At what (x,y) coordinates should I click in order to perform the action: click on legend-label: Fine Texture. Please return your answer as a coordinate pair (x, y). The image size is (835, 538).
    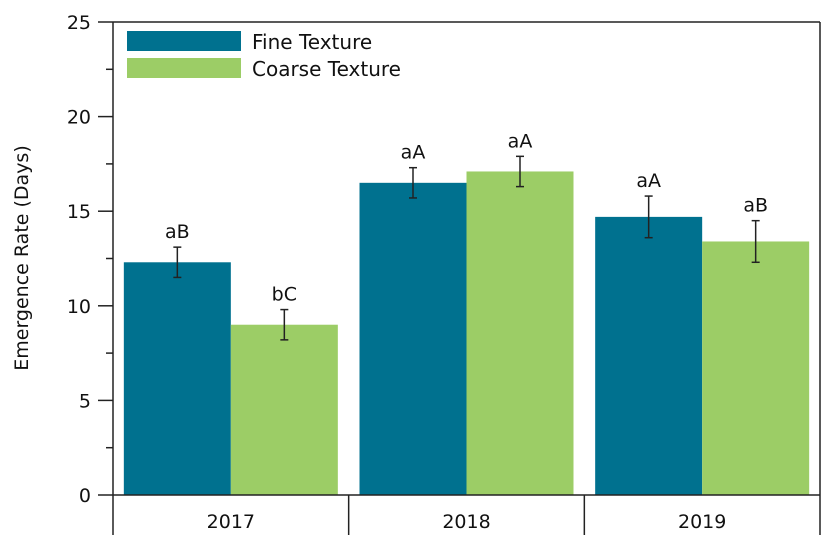
    Looking at the image, I should click on (312, 42).